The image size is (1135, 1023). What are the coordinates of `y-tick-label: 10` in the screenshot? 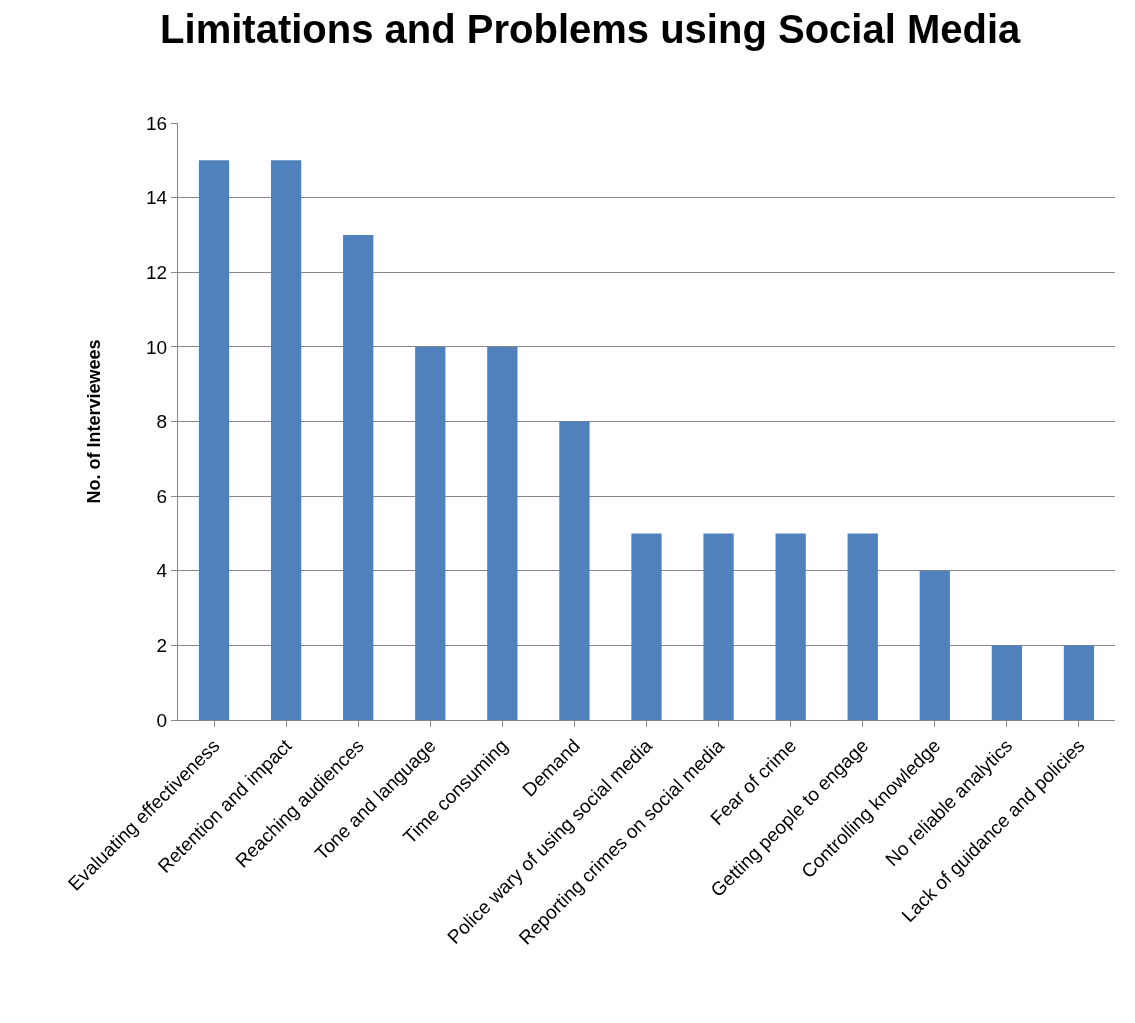 It's located at (157, 347).